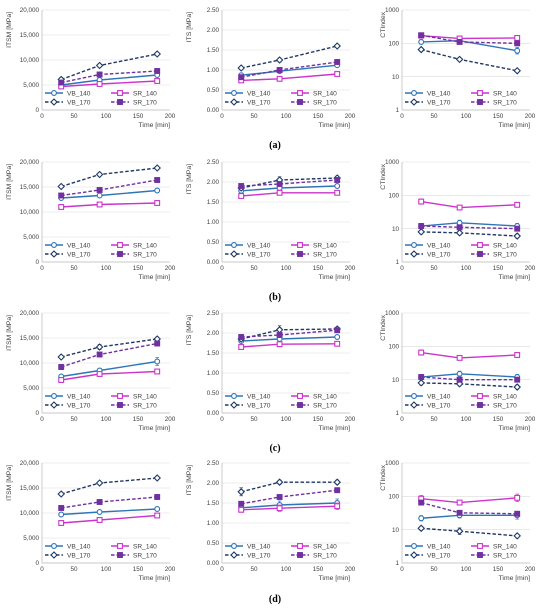 The width and height of the screenshot is (550, 609). Describe the element at coordinates (275, 599) in the screenshot. I see `row-label: (d)` at that location.